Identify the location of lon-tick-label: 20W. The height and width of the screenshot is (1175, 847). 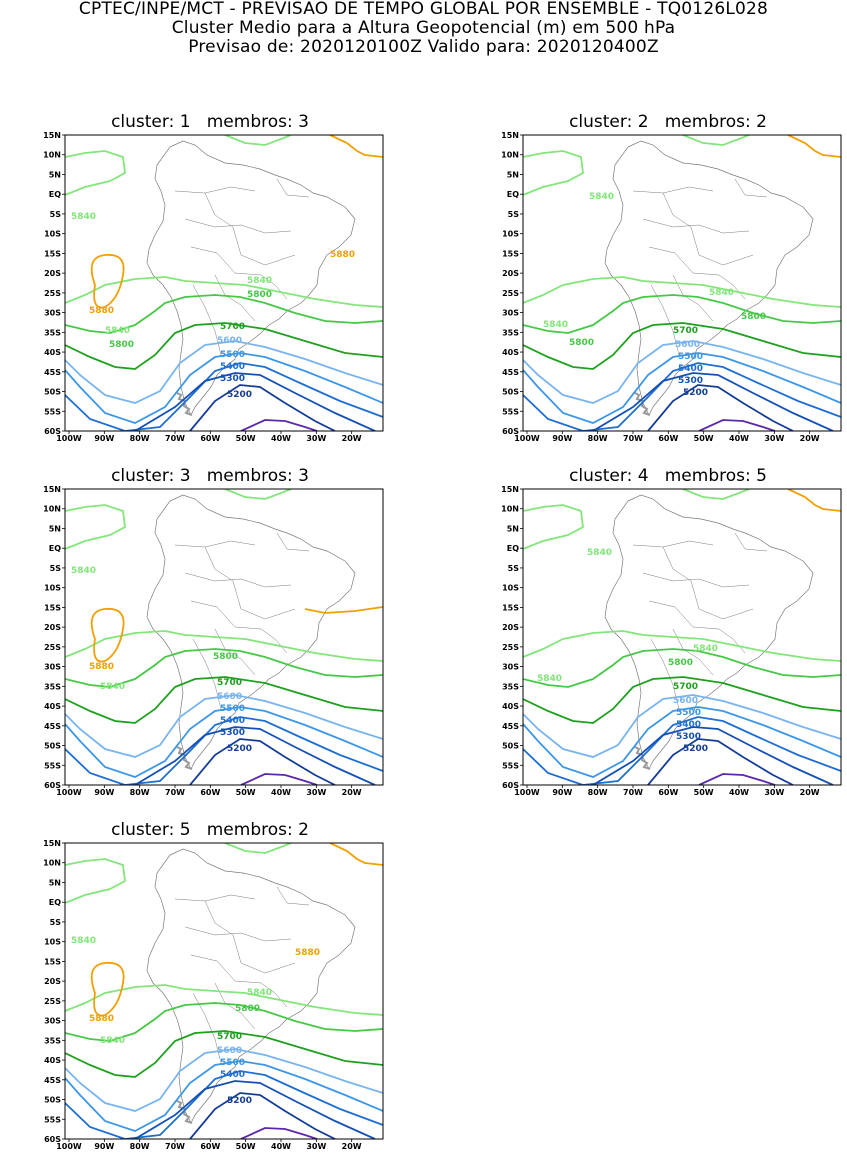
(352, 792).